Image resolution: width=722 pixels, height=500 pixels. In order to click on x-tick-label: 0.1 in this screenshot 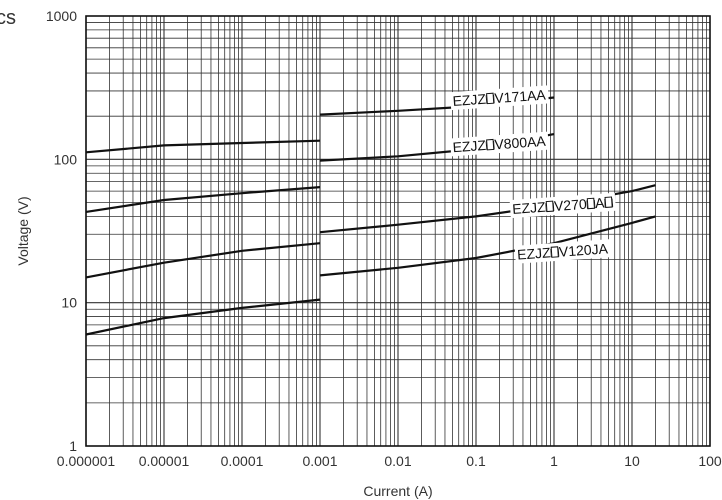, I will do `click(476, 461)`.